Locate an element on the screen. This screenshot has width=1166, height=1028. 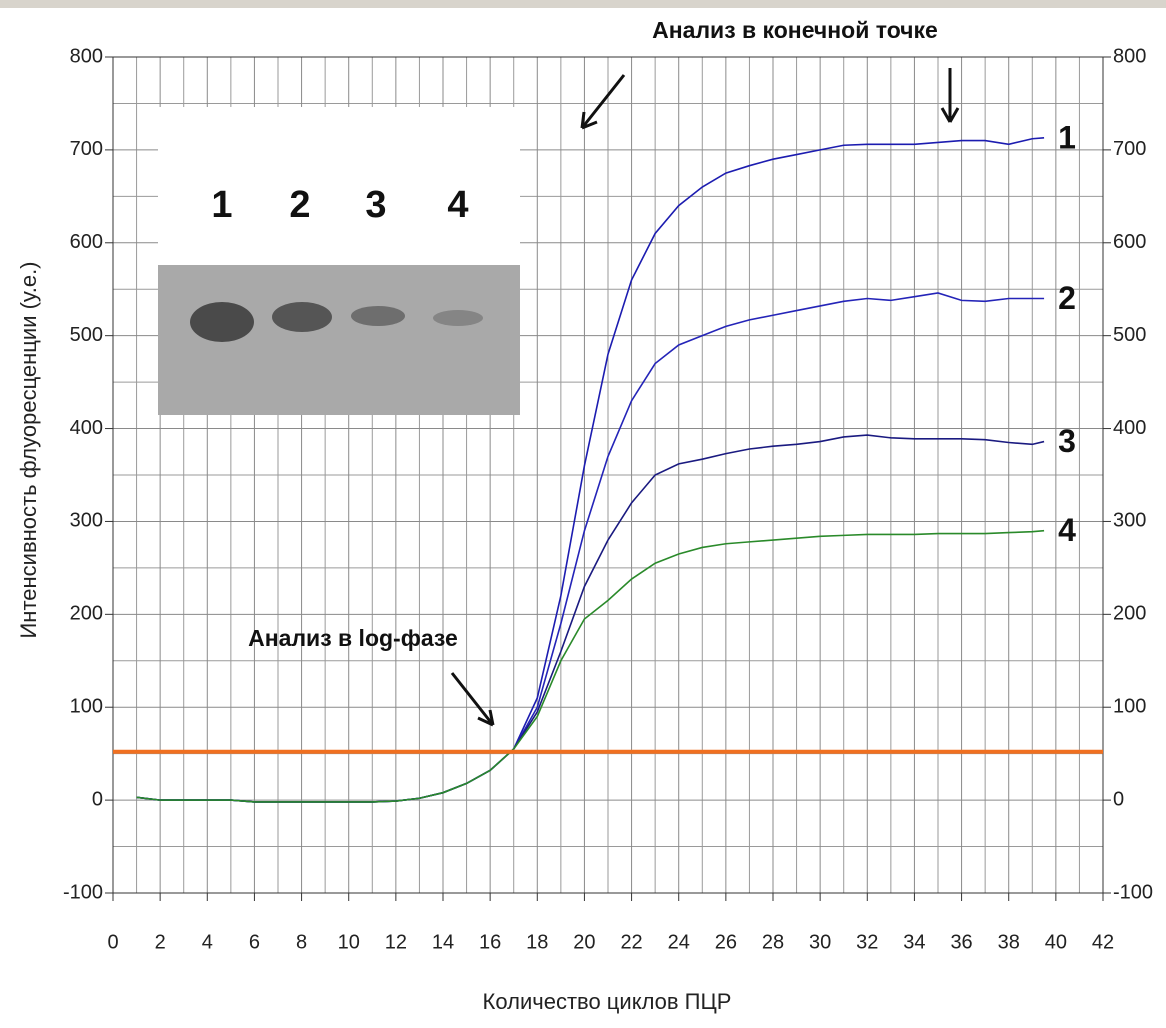
lane-label: 2 is located at coordinates (299, 205).